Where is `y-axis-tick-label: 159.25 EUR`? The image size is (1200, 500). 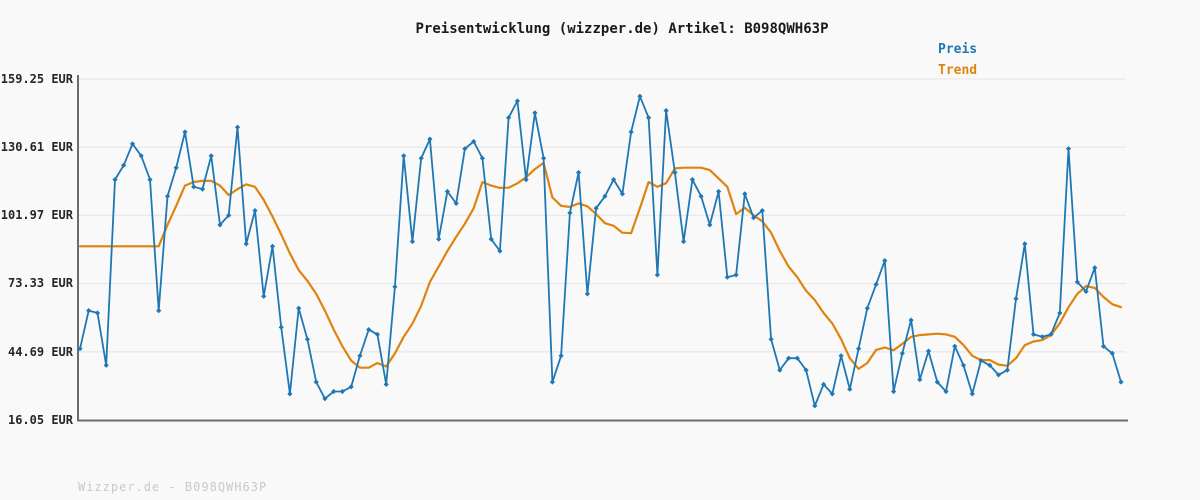 y-axis-tick-label: 159.25 EUR is located at coordinates (36, 79).